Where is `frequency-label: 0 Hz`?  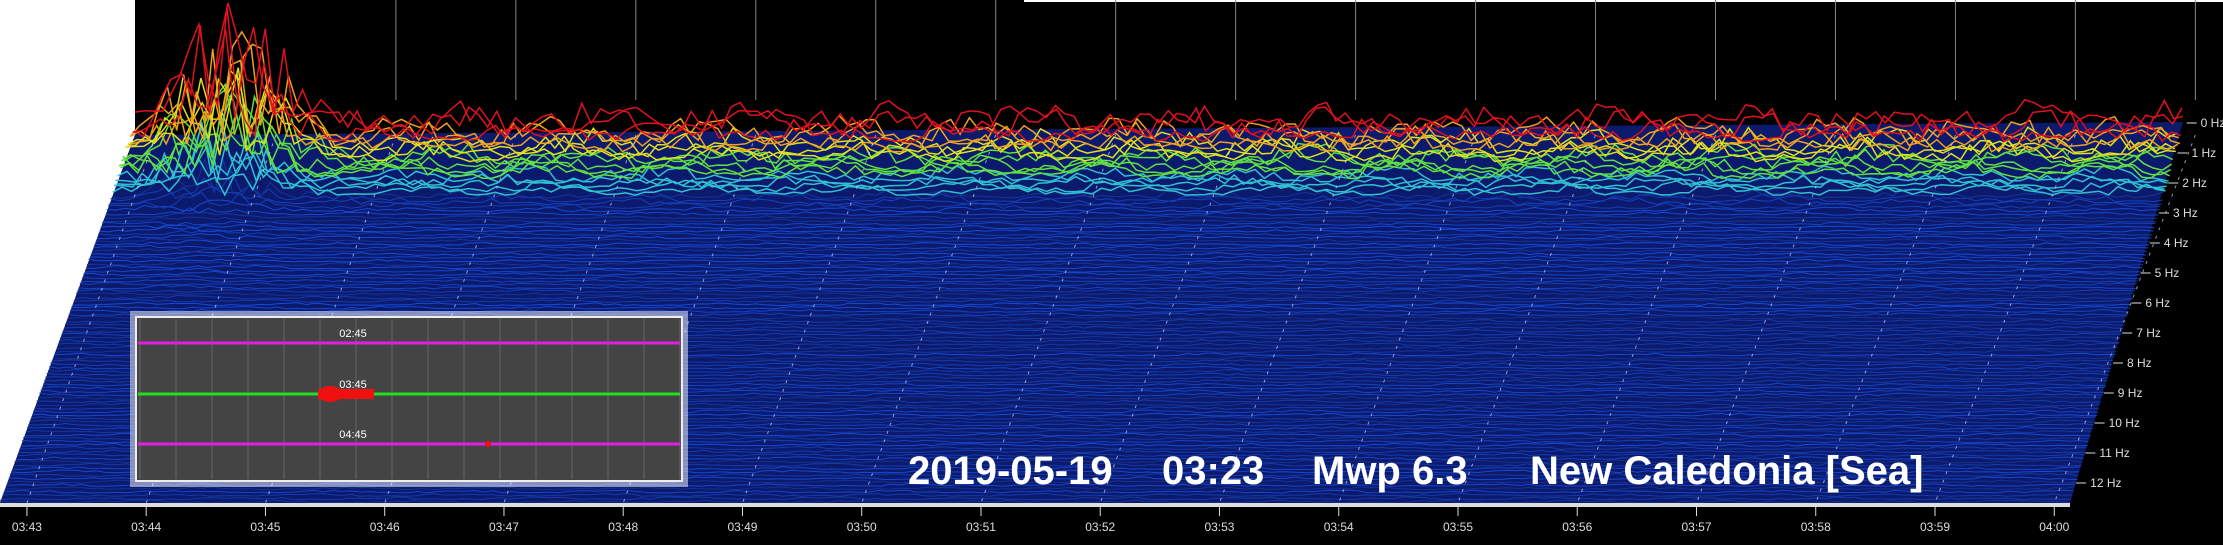
frequency-label: 0 Hz is located at coordinates (2212, 123).